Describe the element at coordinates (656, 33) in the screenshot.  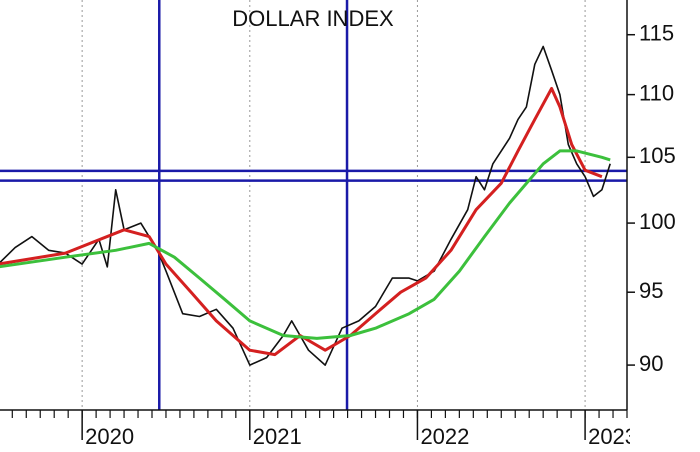
I see `y-tick-label: 115` at that location.